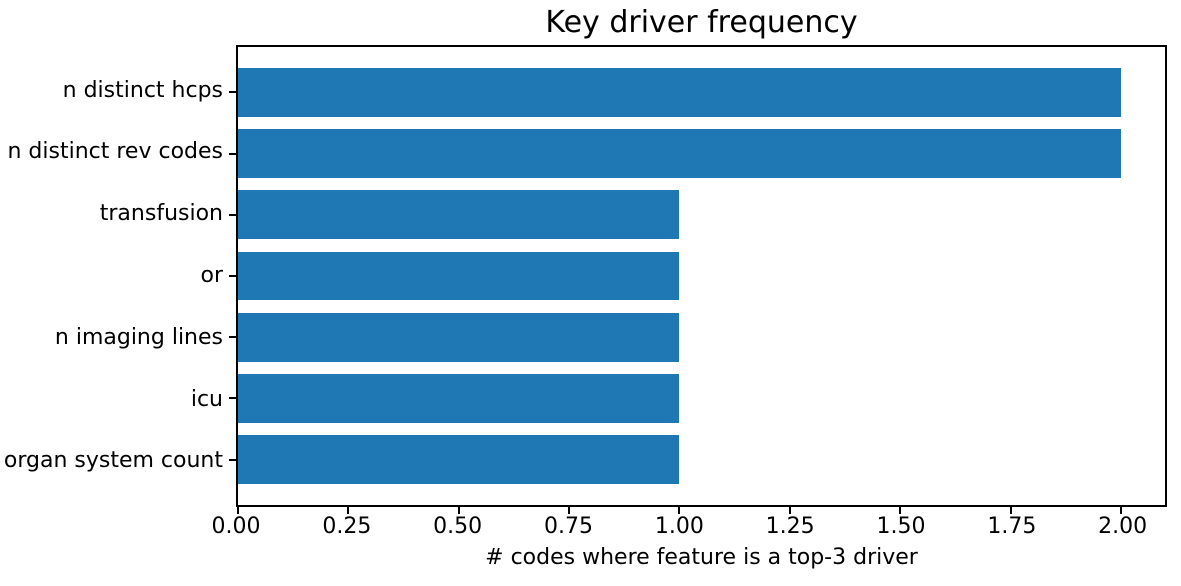 This screenshot has width=1181, height=586. I want to click on bar-or, so click(459, 276).